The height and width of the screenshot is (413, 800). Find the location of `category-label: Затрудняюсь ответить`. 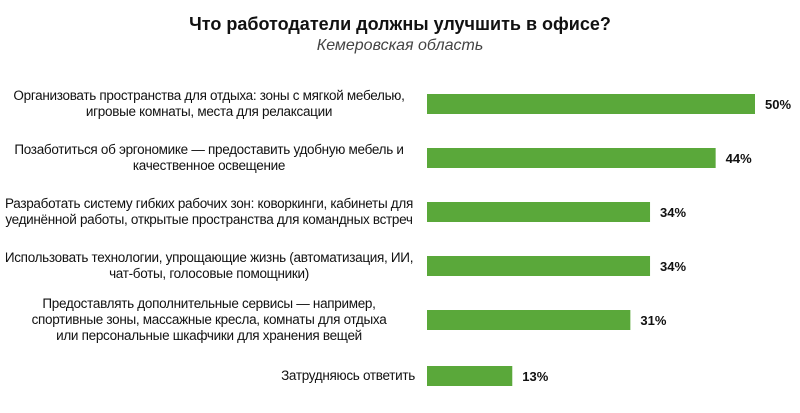

category-label: Затрудняюсь ответить is located at coordinates (348, 375).